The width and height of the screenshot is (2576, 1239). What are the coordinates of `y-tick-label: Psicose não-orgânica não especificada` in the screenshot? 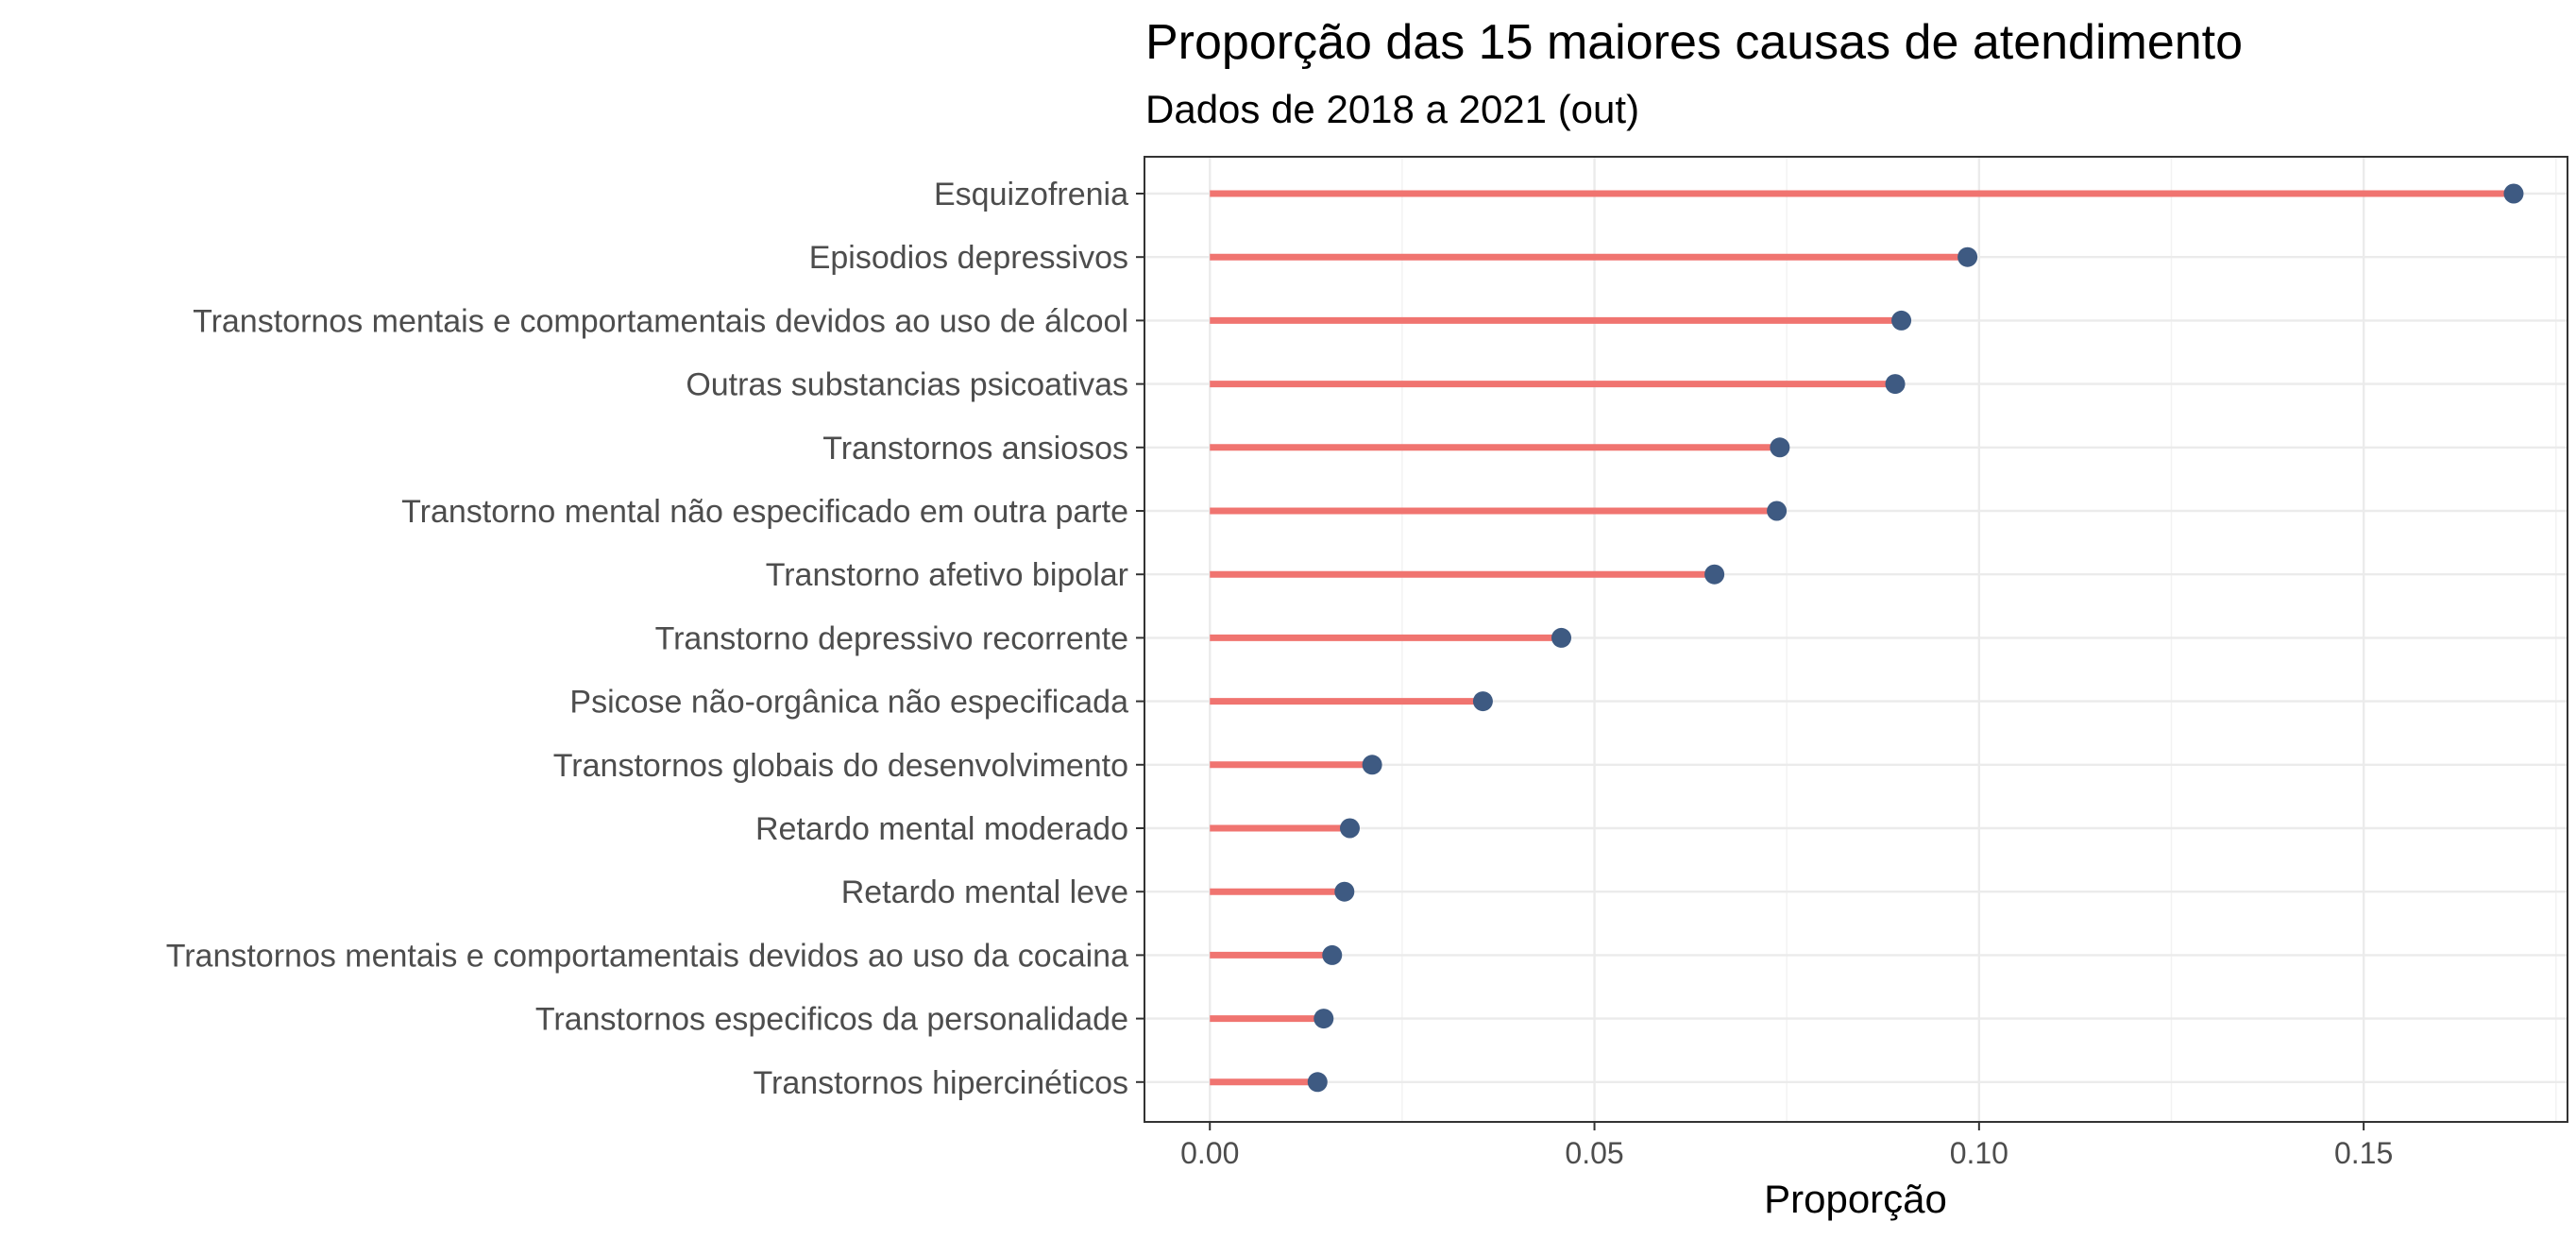 It's located at (848, 703).